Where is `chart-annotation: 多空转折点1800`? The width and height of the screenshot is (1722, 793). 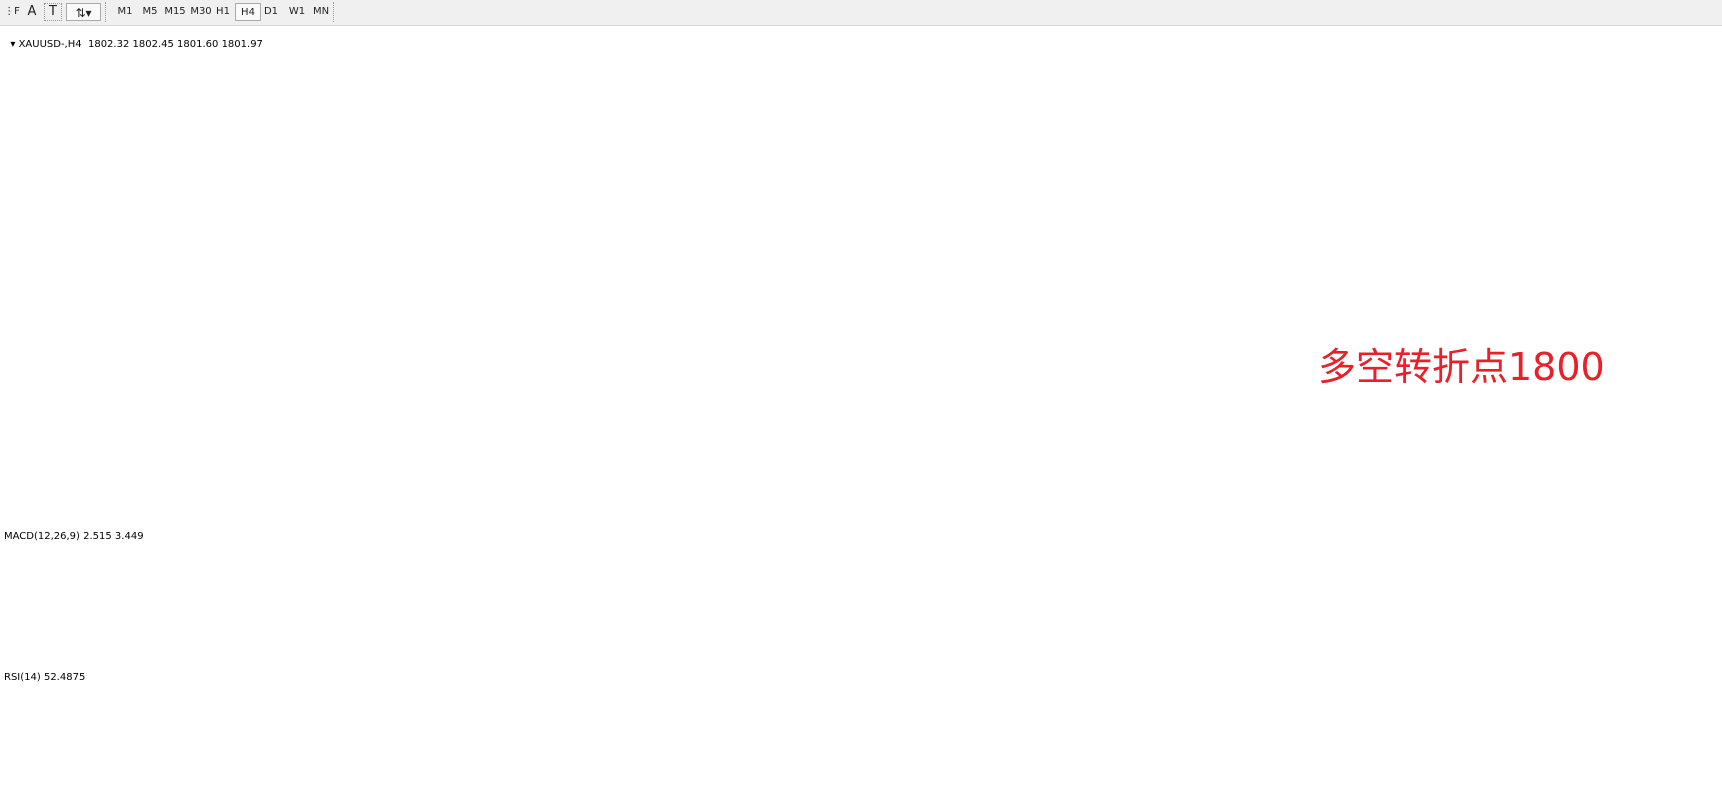
chart-annotation: 多空转折点1800 is located at coordinates (1461, 367).